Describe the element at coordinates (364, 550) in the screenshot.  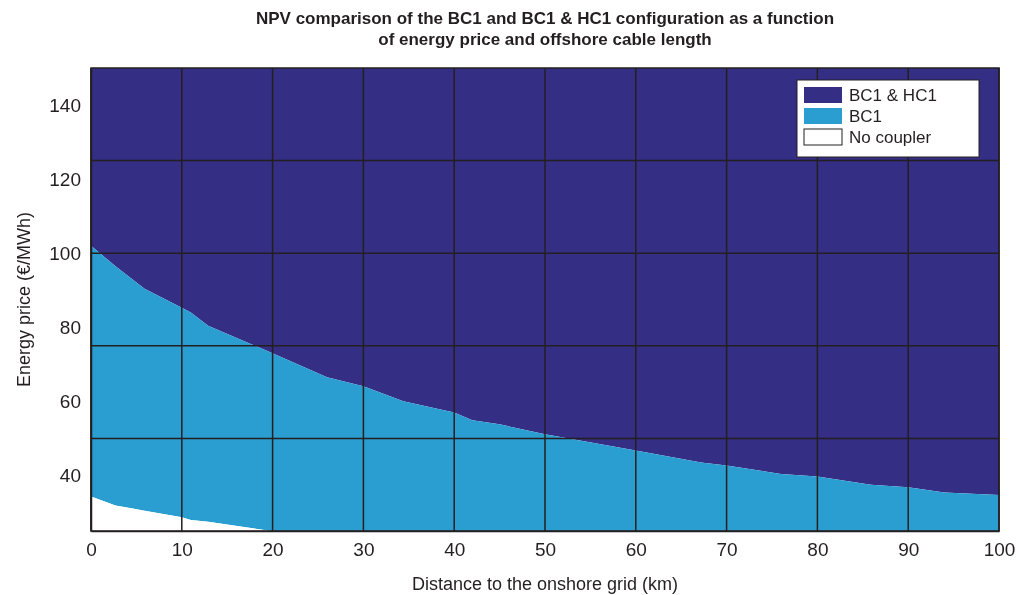
I see `x-tick-label: 30` at that location.